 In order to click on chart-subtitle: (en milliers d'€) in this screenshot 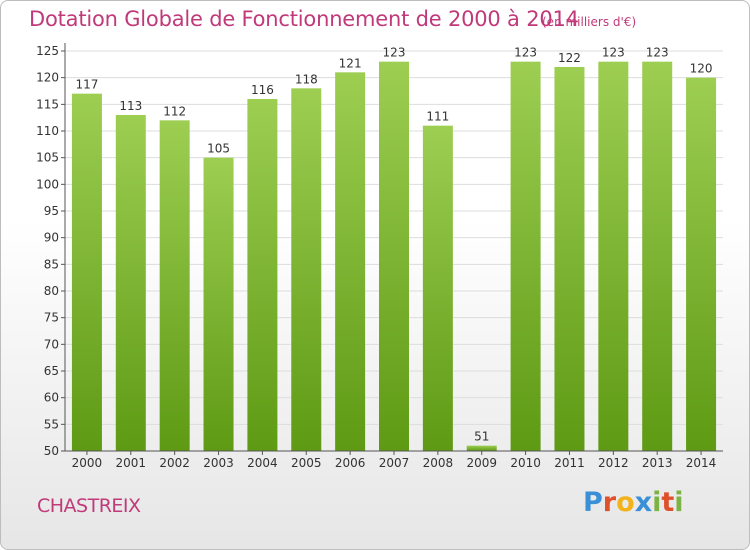, I will do `click(589, 22)`.